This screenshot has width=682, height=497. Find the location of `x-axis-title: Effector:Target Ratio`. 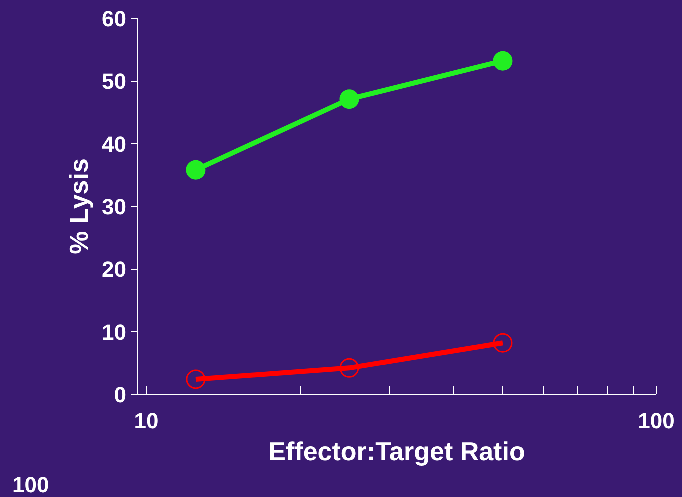

x-axis-title: Effector:Target Ratio is located at coordinates (397, 451).